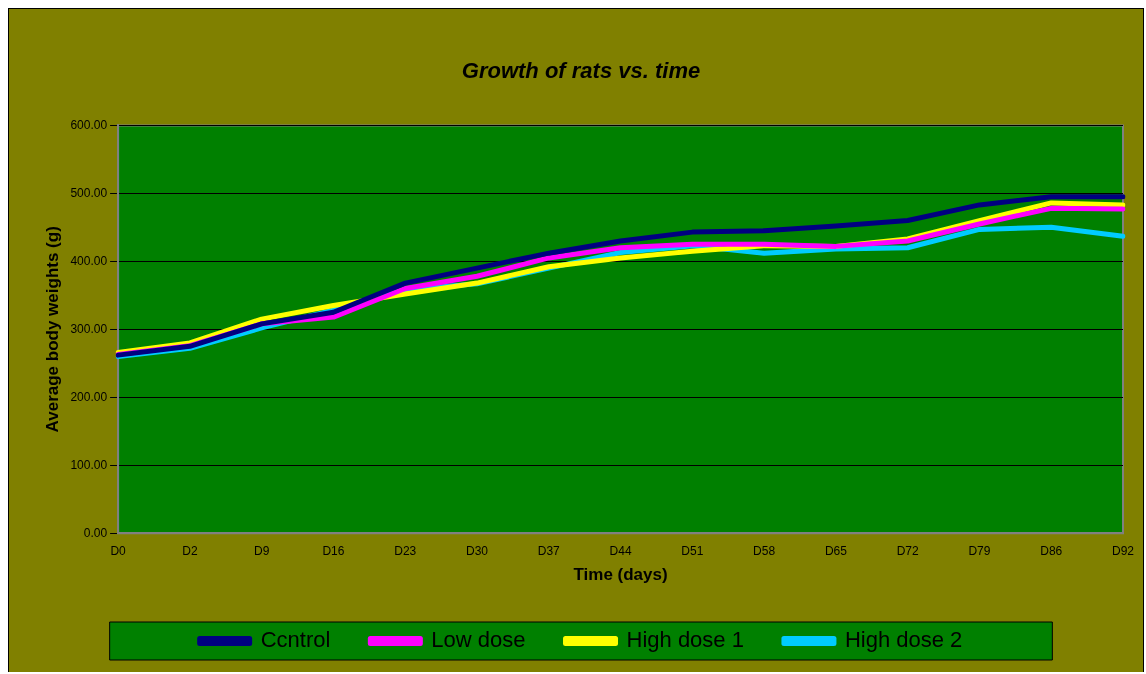  What do you see at coordinates (118, 550) in the screenshot?
I see `x-tick-label: D0` at bounding box center [118, 550].